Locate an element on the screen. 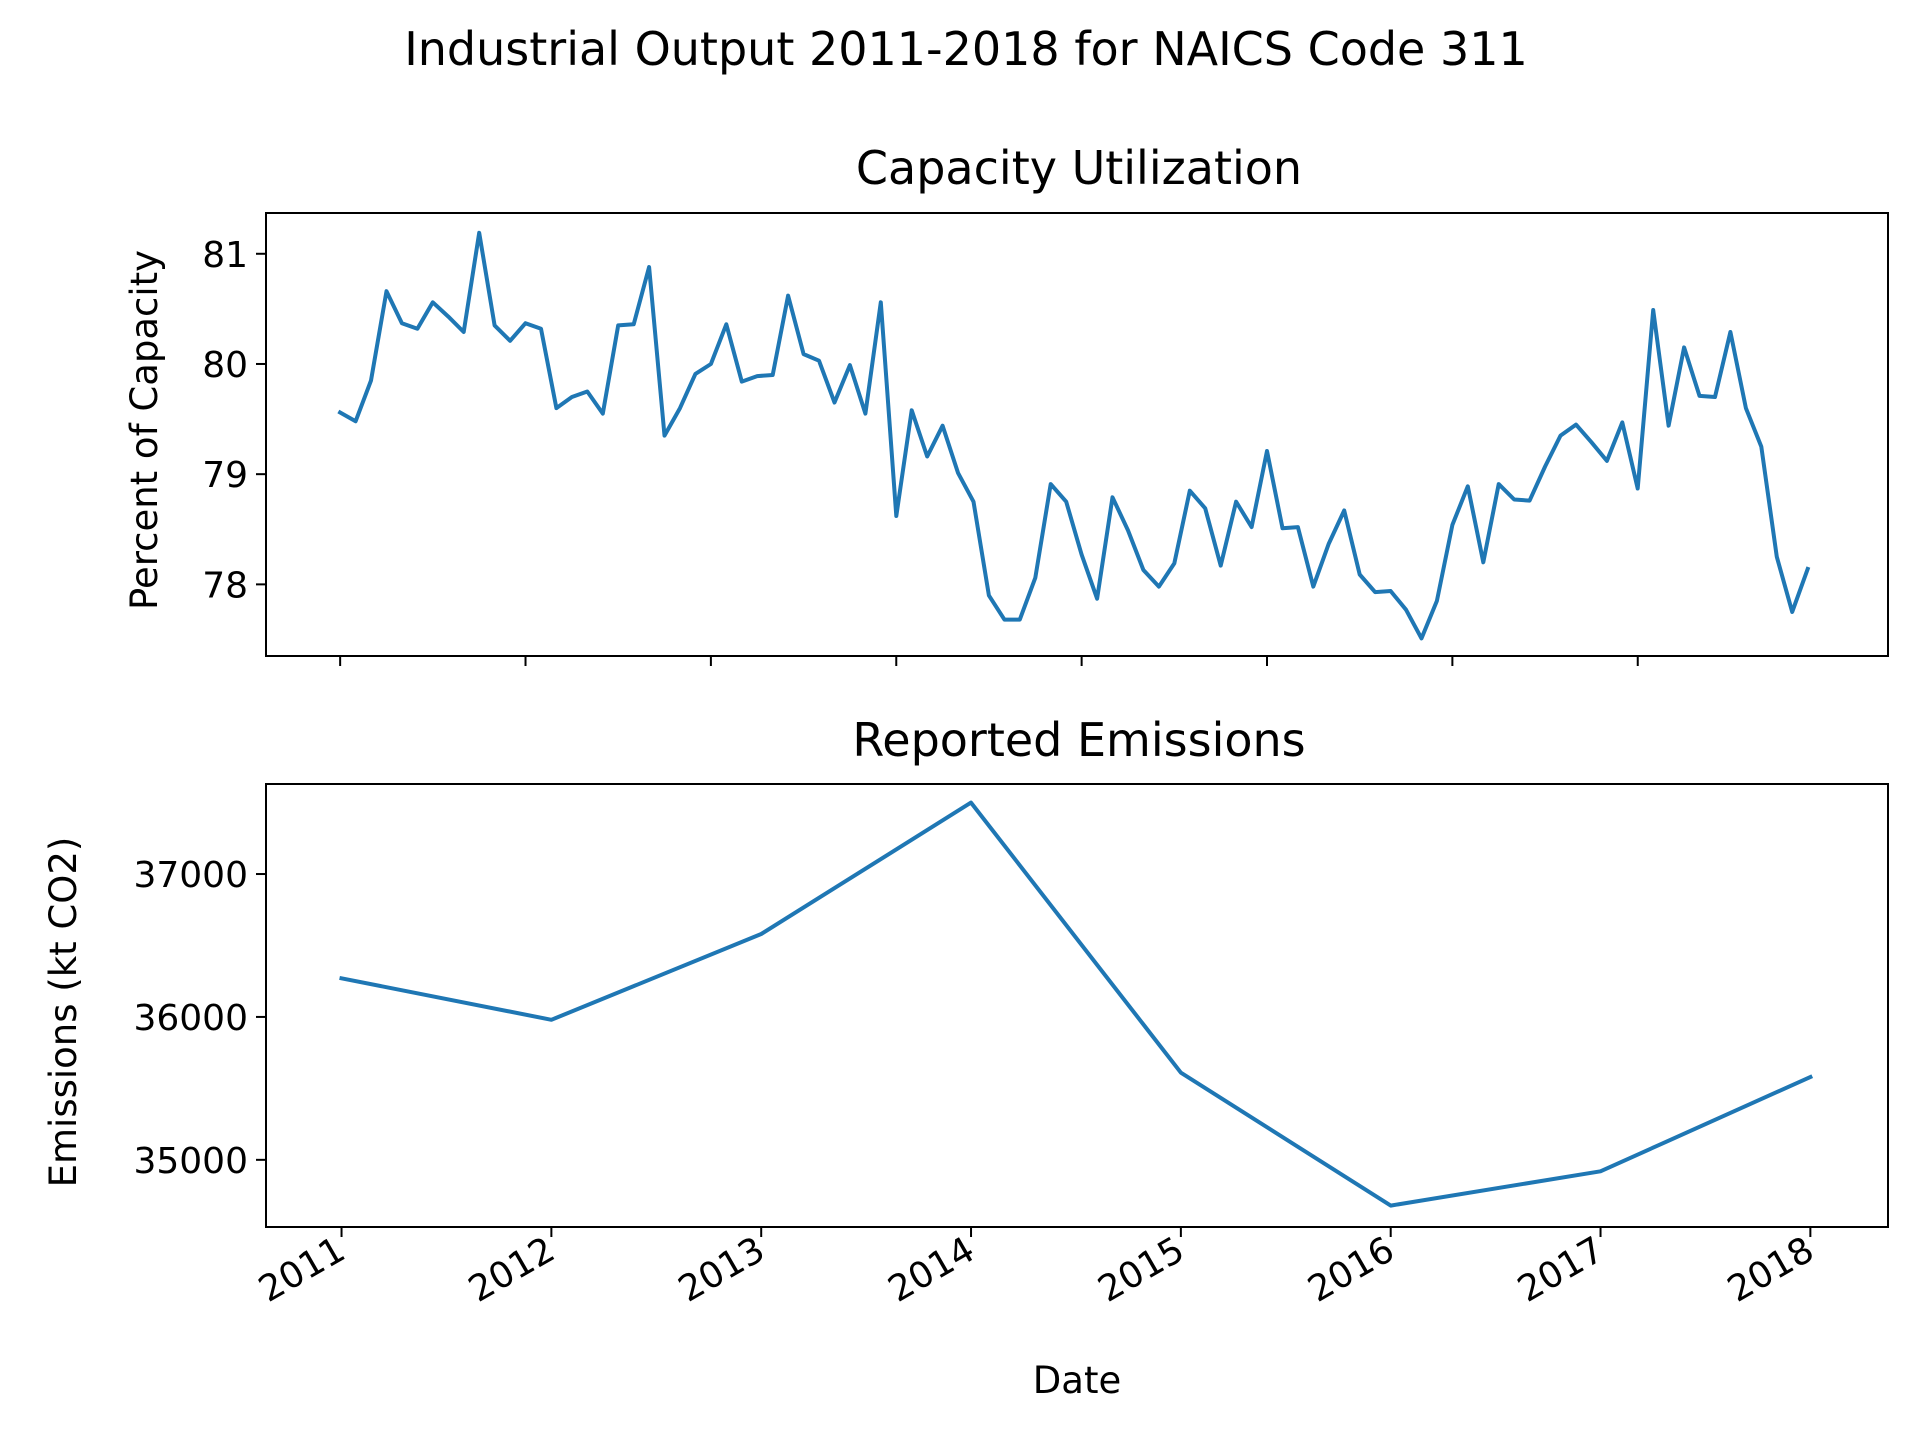  emissions-y-tick-label: 36000 is located at coordinates (190, 1018).